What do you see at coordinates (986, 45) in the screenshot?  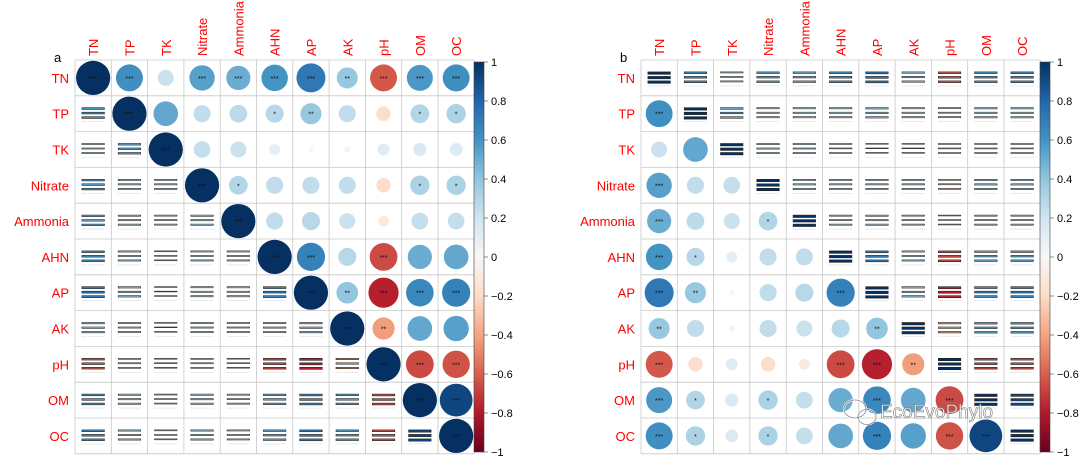 I see `col-label: OM` at bounding box center [986, 45].